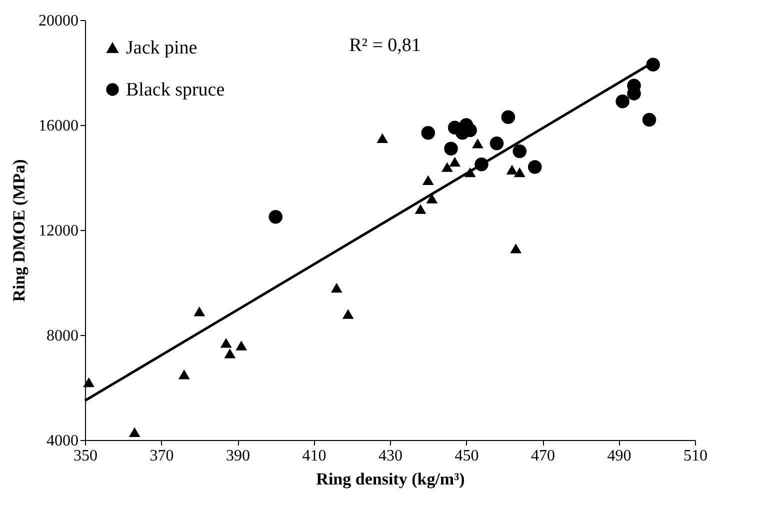 The height and width of the screenshot is (521, 763). What do you see at coordinates (58, 231) in the screenshot?
I see `y-tick-label: 12000` at bounding box center [58, 231].